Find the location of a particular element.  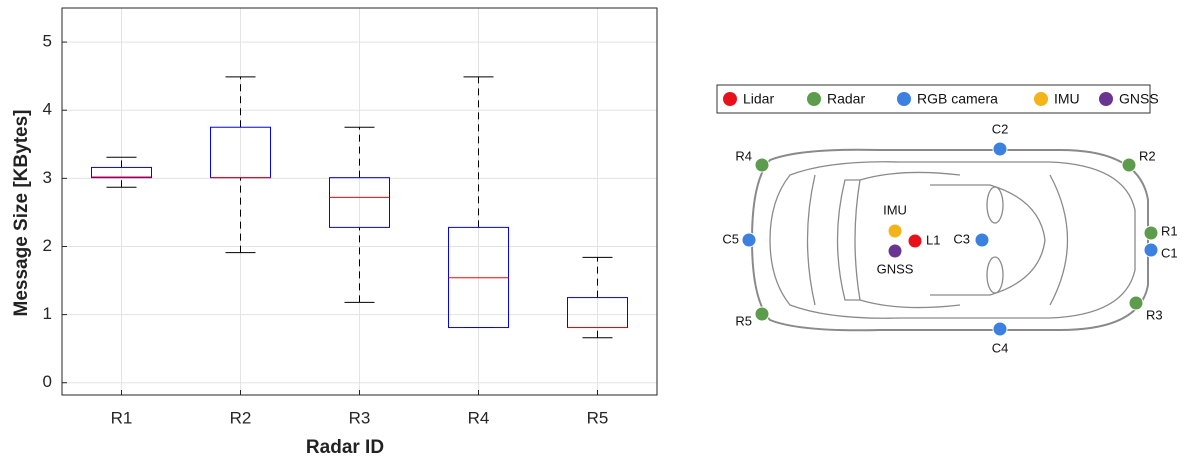

y-tick-label: 4 is located at coordinates (47, 109).